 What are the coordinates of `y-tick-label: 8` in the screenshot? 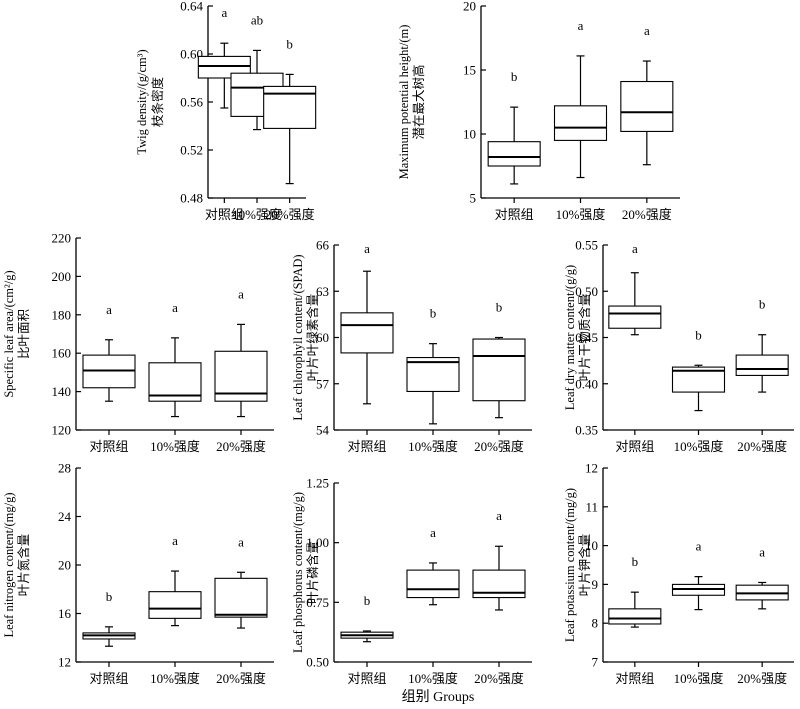 It's located at (595, 623).